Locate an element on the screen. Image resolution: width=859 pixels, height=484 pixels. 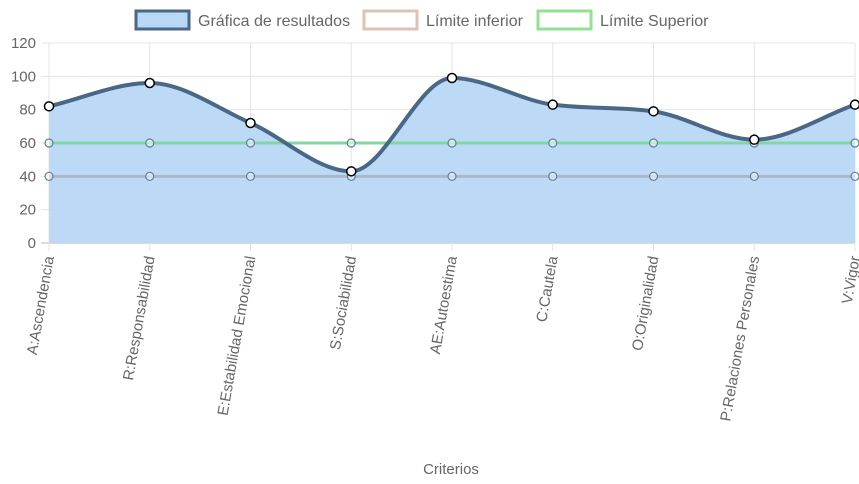
x-tick-label: O:Originalidad is located at coordinates (645, 303).